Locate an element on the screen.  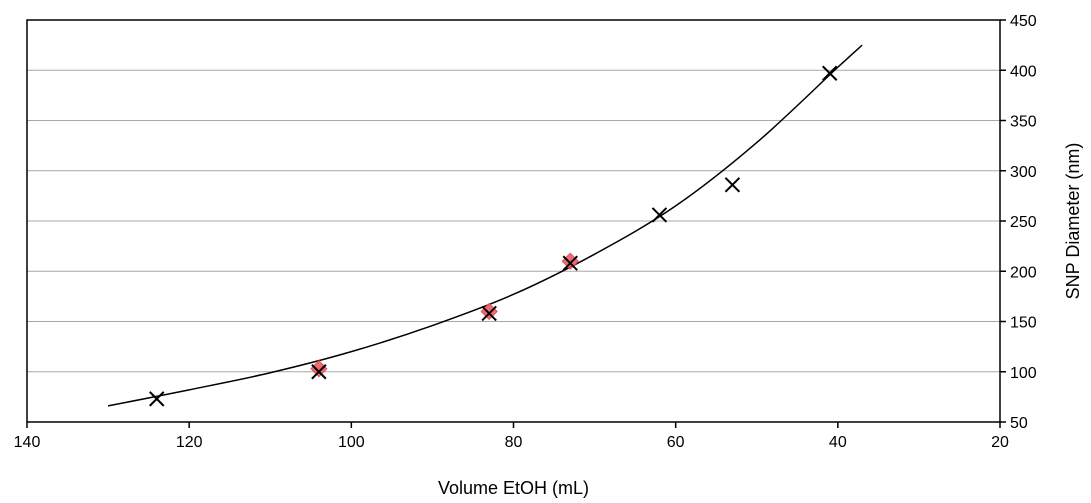
x-tick-label: 40 is located at coordinates (838, 442).